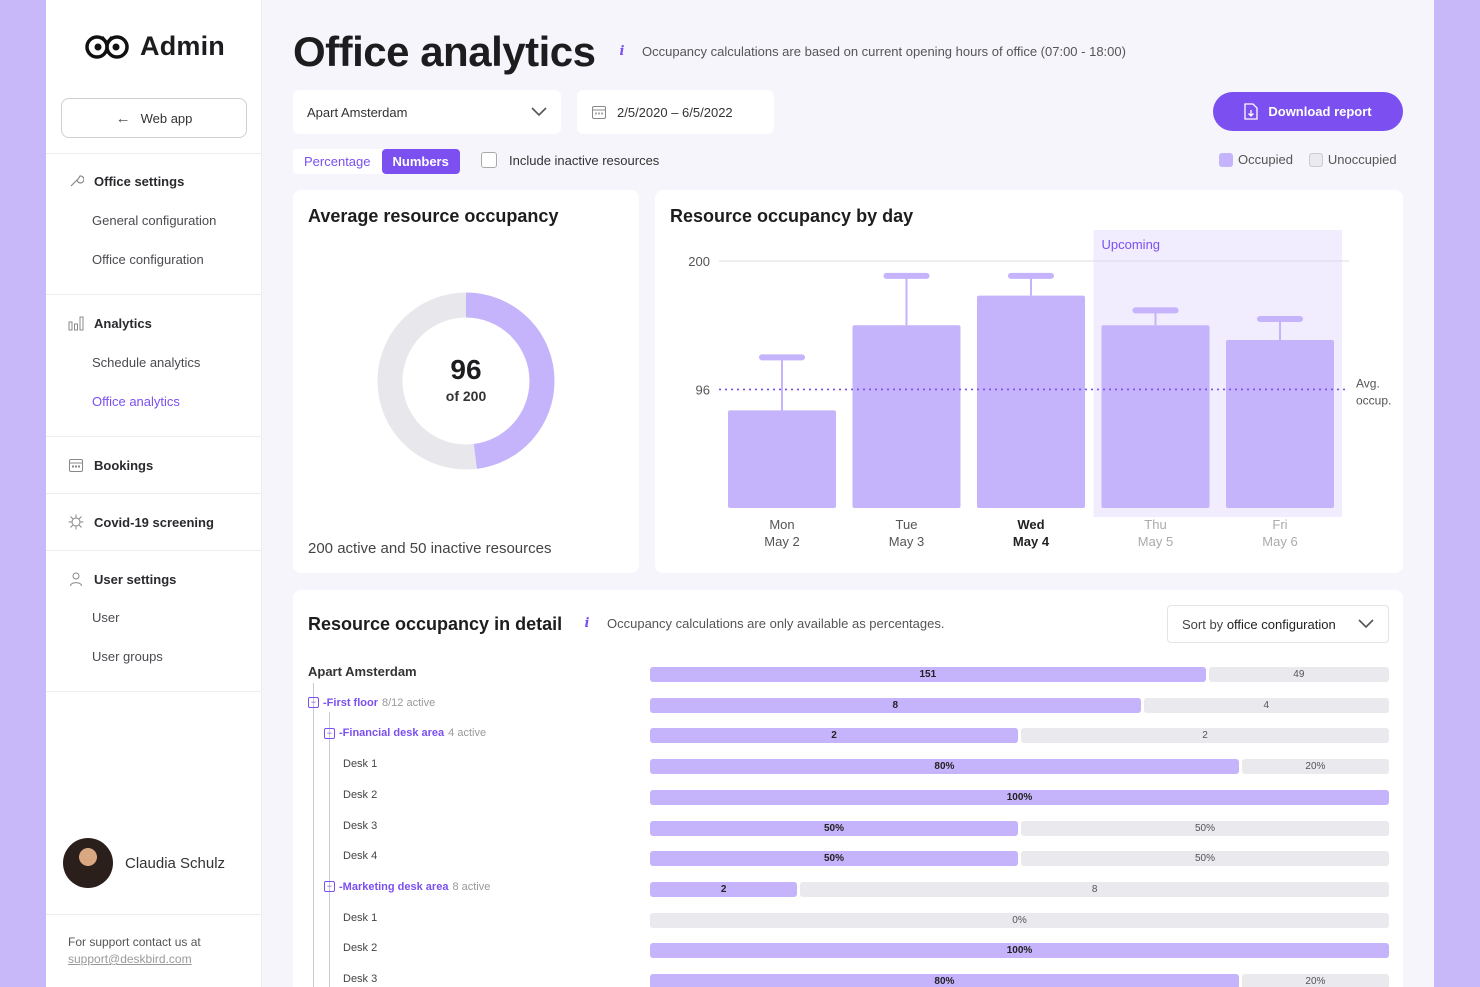 The image size is (1480, 987). Describe the element at coordinates (371, 703) in the screenshot. I see `tree-row: − -First floor 8/12 active` at that location.